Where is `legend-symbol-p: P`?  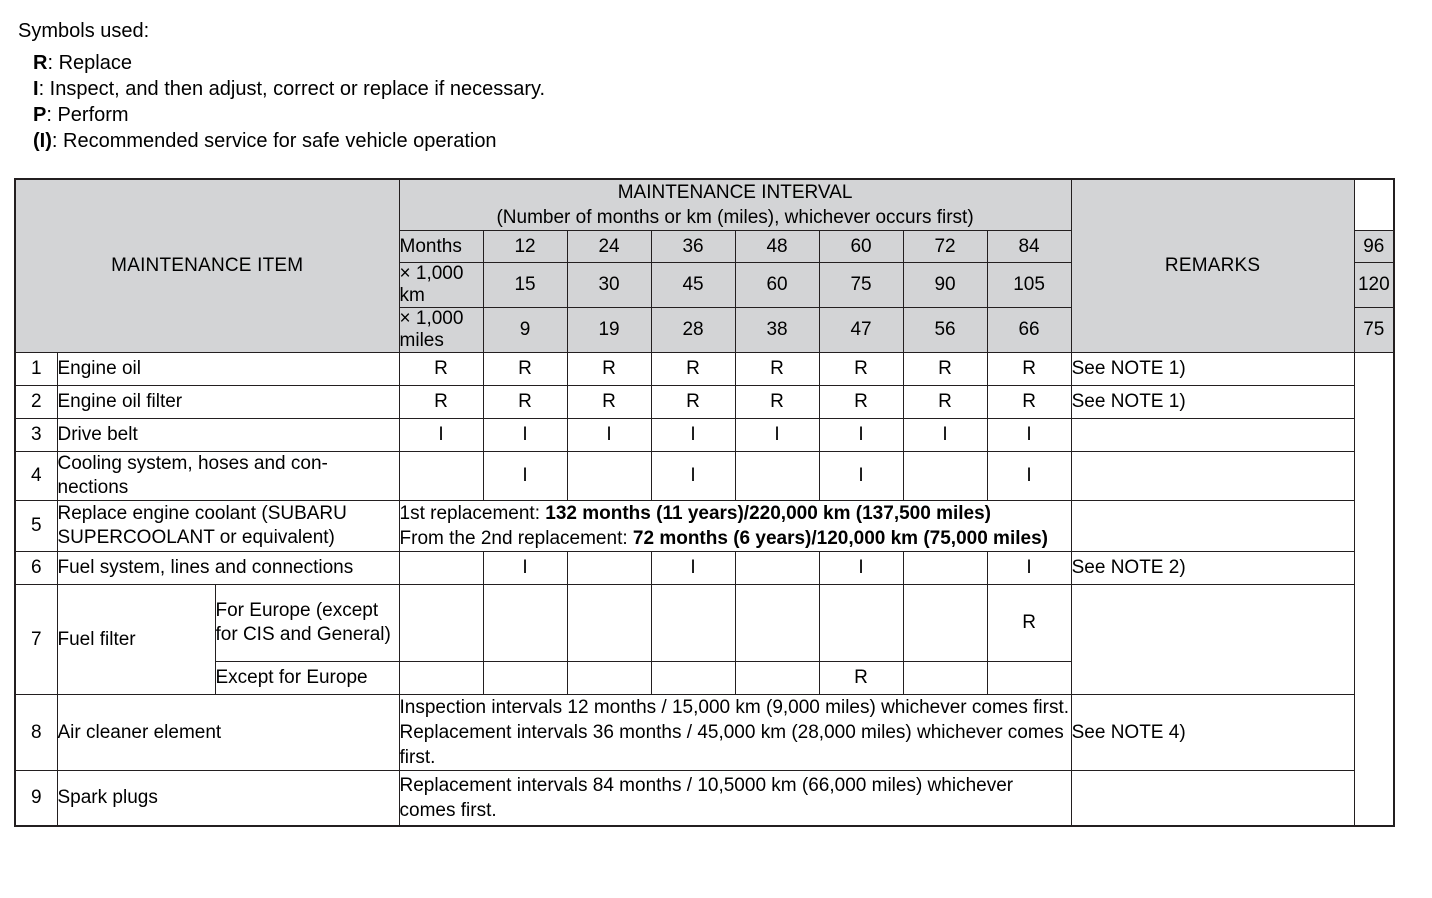 legend-symbol-p: P is located at coordinates (40, 115).